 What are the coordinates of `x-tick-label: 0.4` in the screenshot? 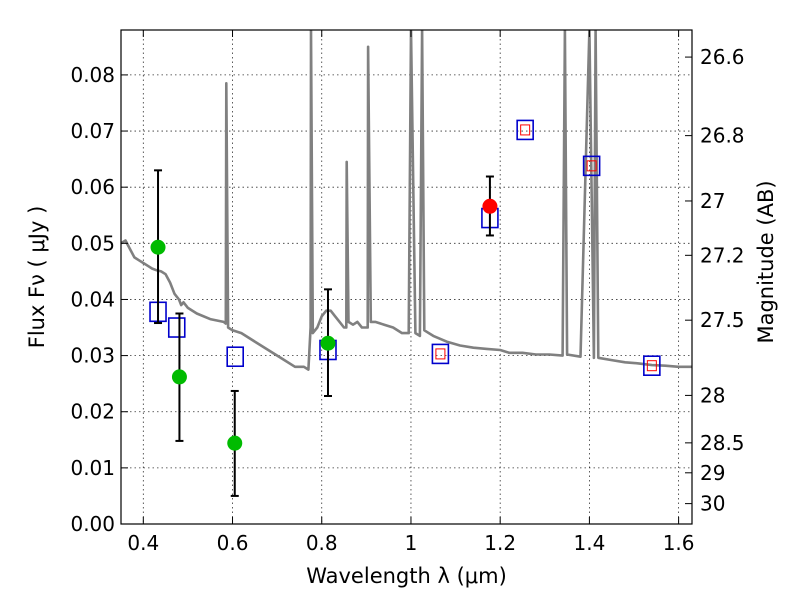 It's located at (143, 543).